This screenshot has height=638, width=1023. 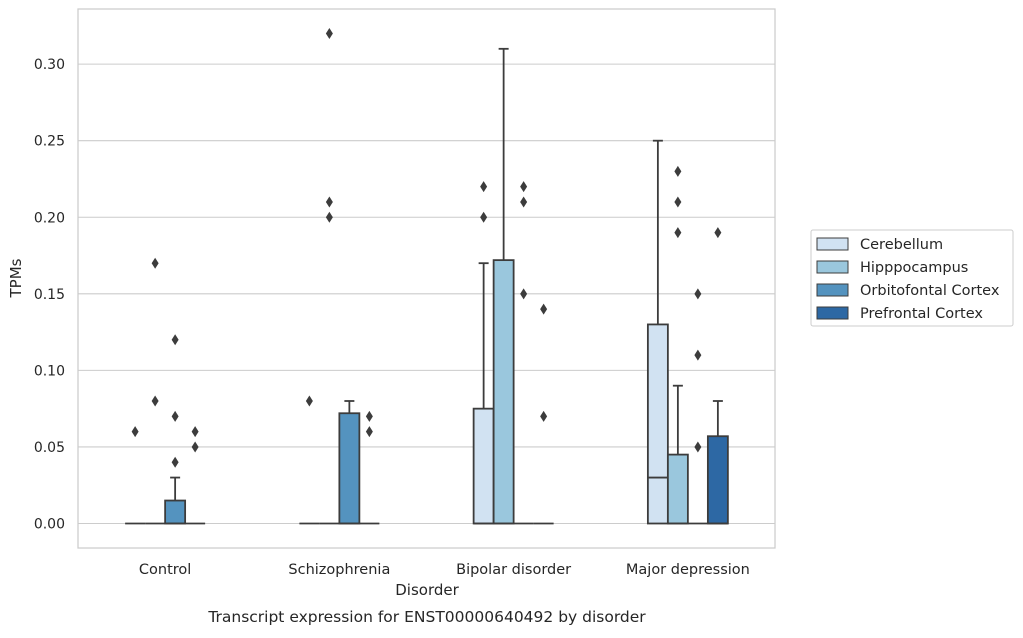 What do you see at coordinates (49, 448) in the screenshot?
I see `y-tick-label: 0.05` at bounding box center [49, 448].